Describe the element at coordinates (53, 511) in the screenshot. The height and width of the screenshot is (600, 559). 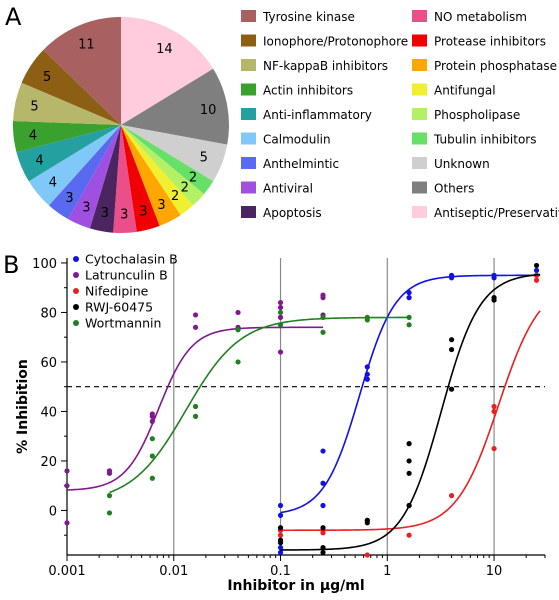
I see `y-tick-label: 0` at that location.